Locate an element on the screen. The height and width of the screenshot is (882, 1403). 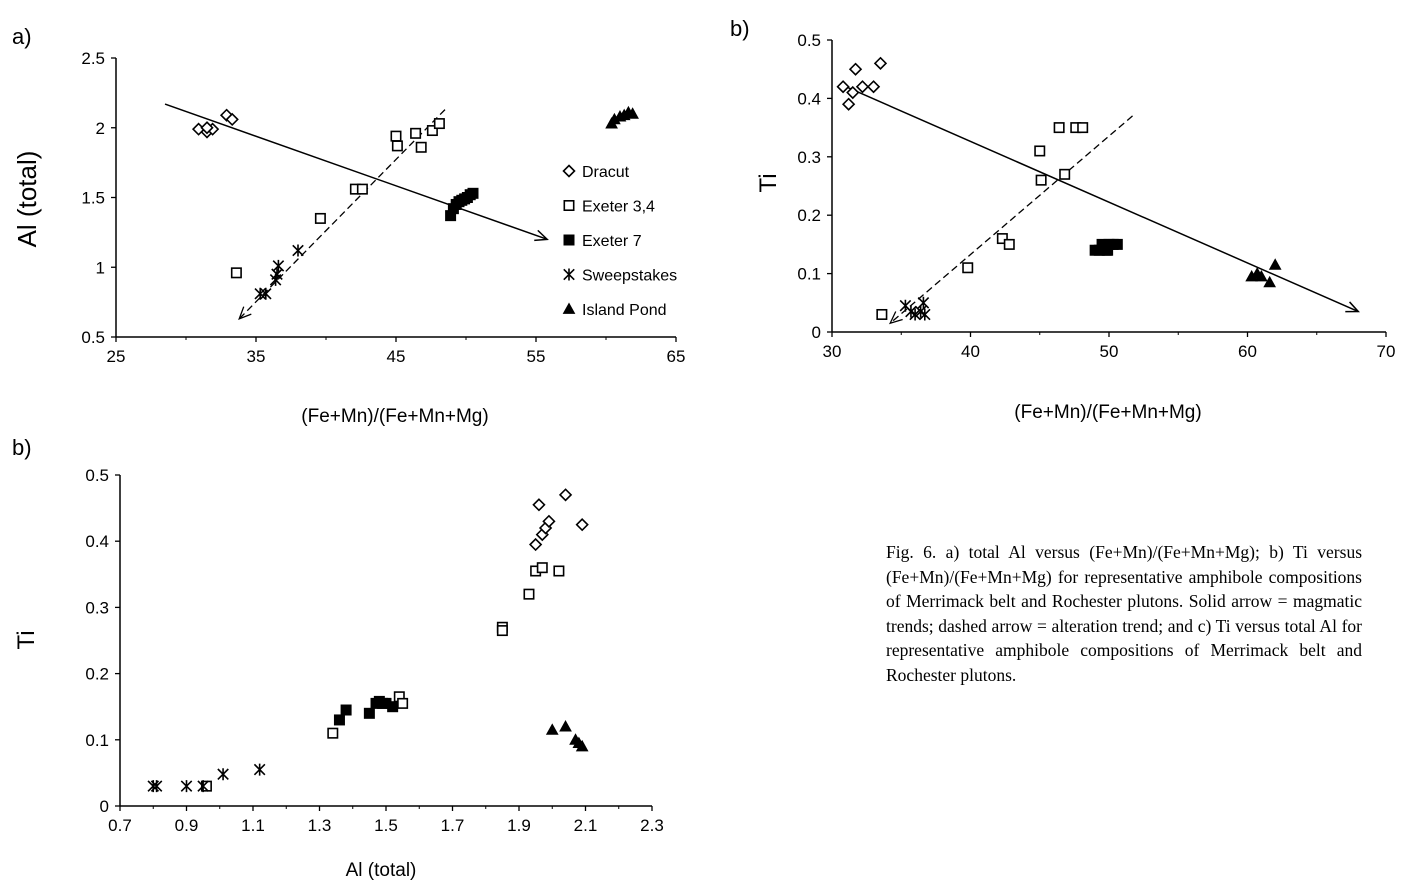
panel-label: a) is located at coordinates (22, 36).